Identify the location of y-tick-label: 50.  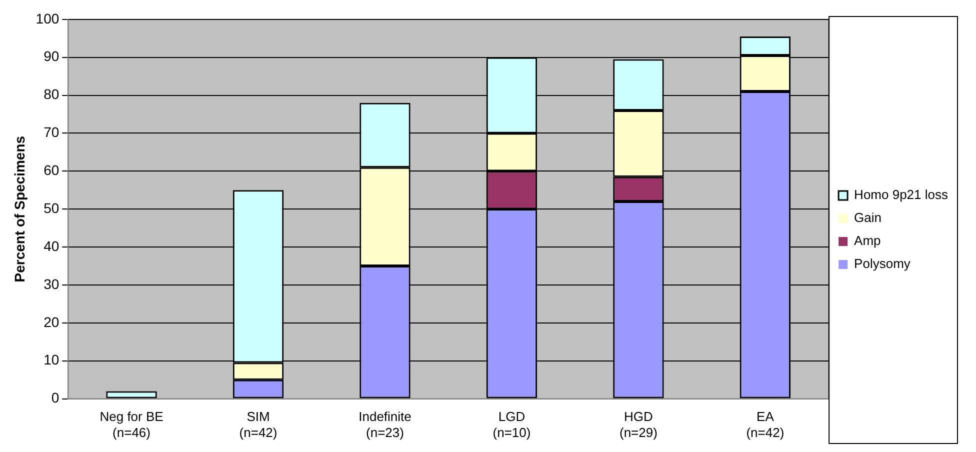
(52, 208).